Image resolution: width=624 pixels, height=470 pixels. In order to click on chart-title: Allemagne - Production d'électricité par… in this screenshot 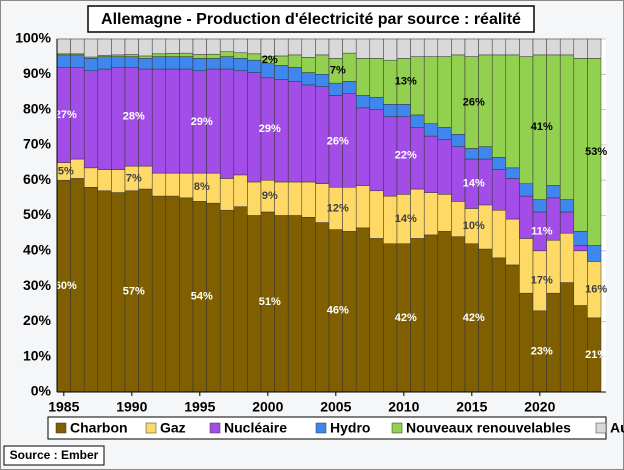, I will do `click(311, 19)`.